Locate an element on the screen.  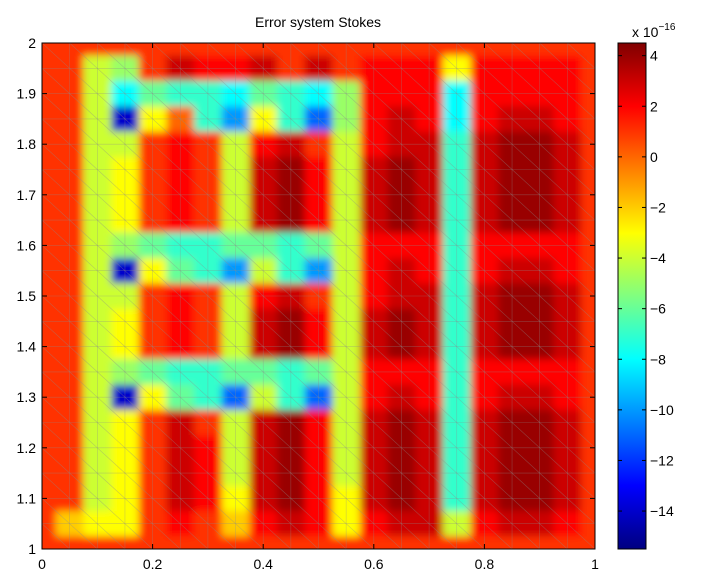
colorbar-multiplier: x 10−16 is located at coordinates (654, 31).